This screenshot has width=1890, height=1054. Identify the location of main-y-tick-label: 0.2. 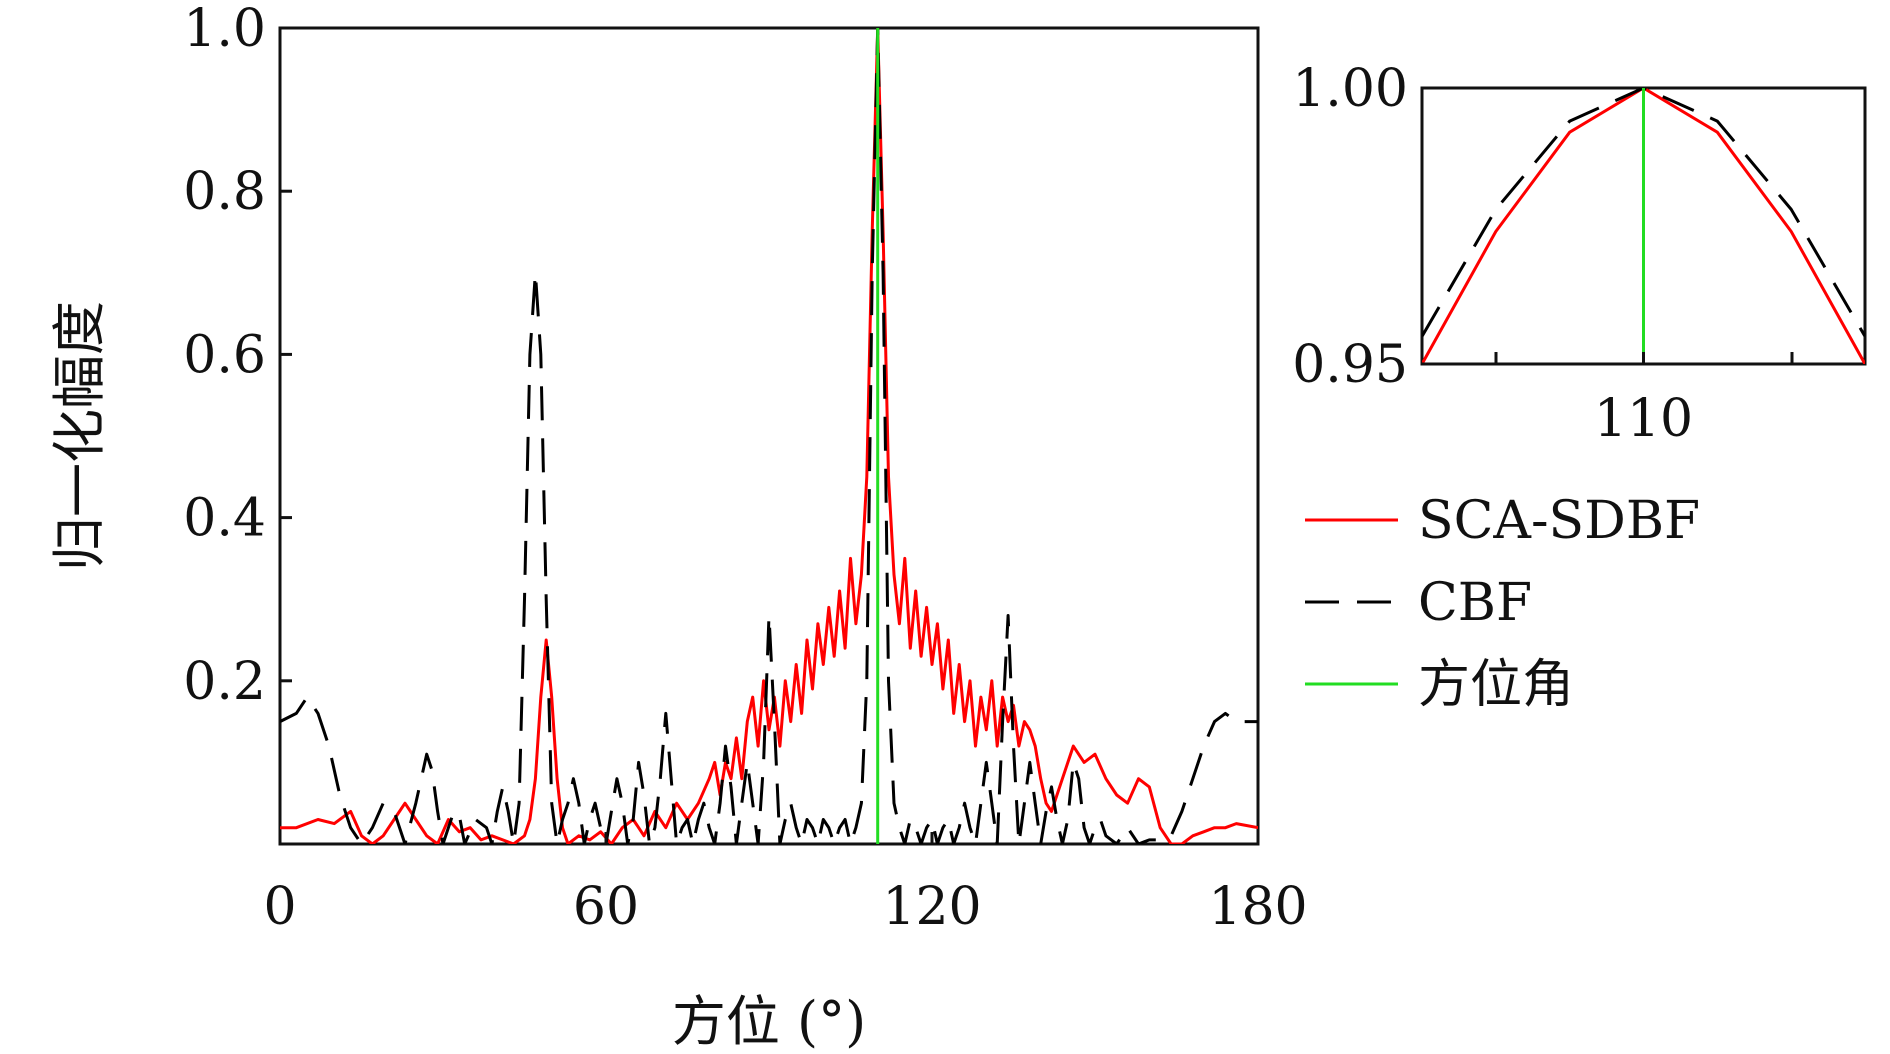
(224, 682).